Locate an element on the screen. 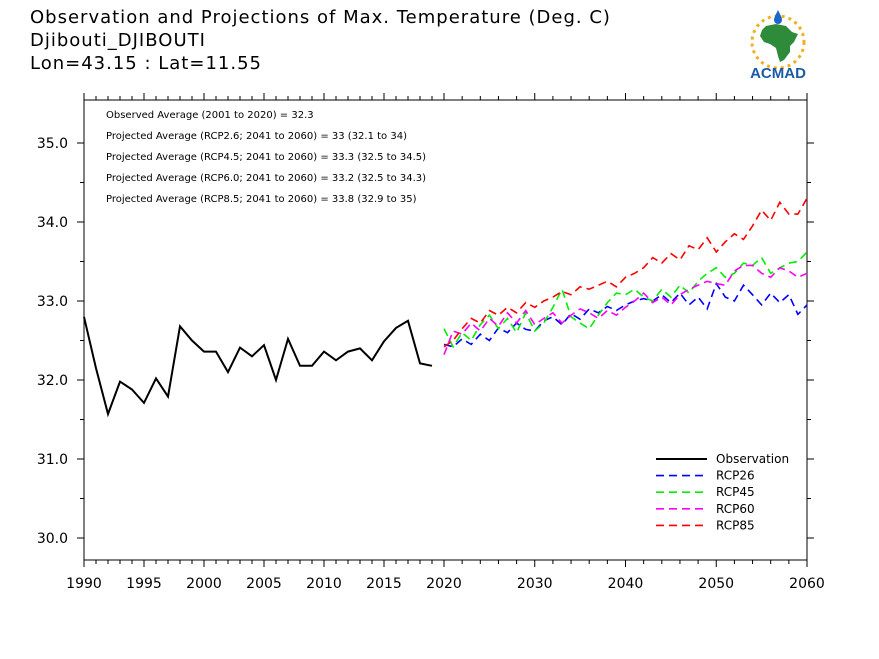  x-tick-label: 2050 is located at coordinates (716, 584).